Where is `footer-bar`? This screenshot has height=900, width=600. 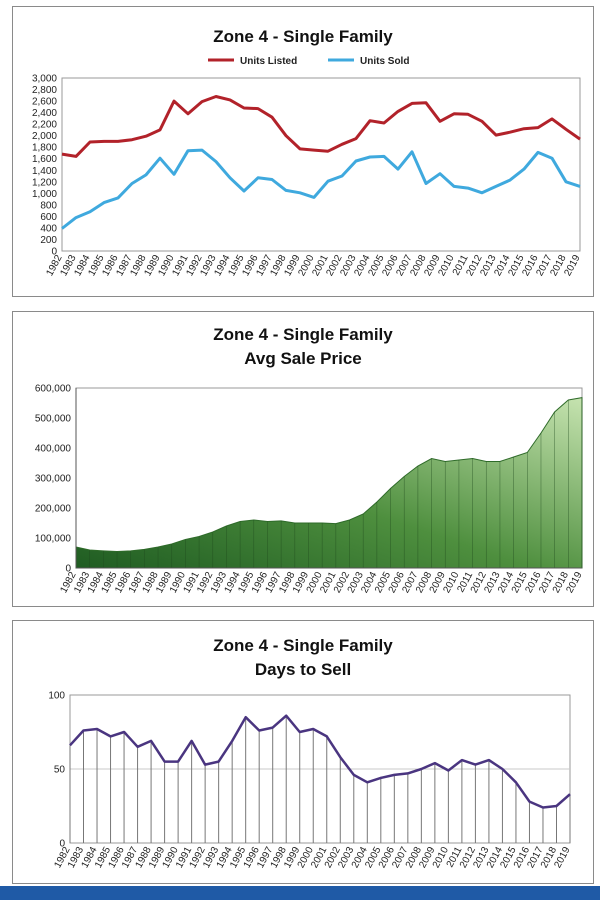
footer-bar is located at coordinates (300, 893).